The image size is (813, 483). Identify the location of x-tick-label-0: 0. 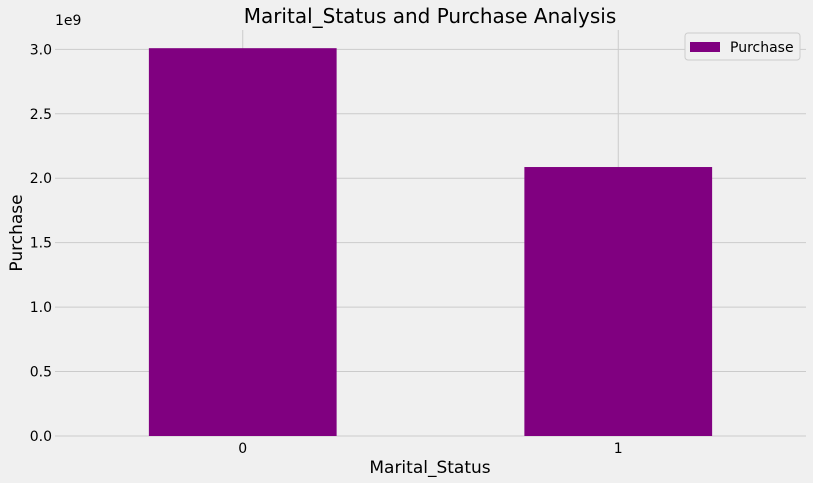
(242, 449).